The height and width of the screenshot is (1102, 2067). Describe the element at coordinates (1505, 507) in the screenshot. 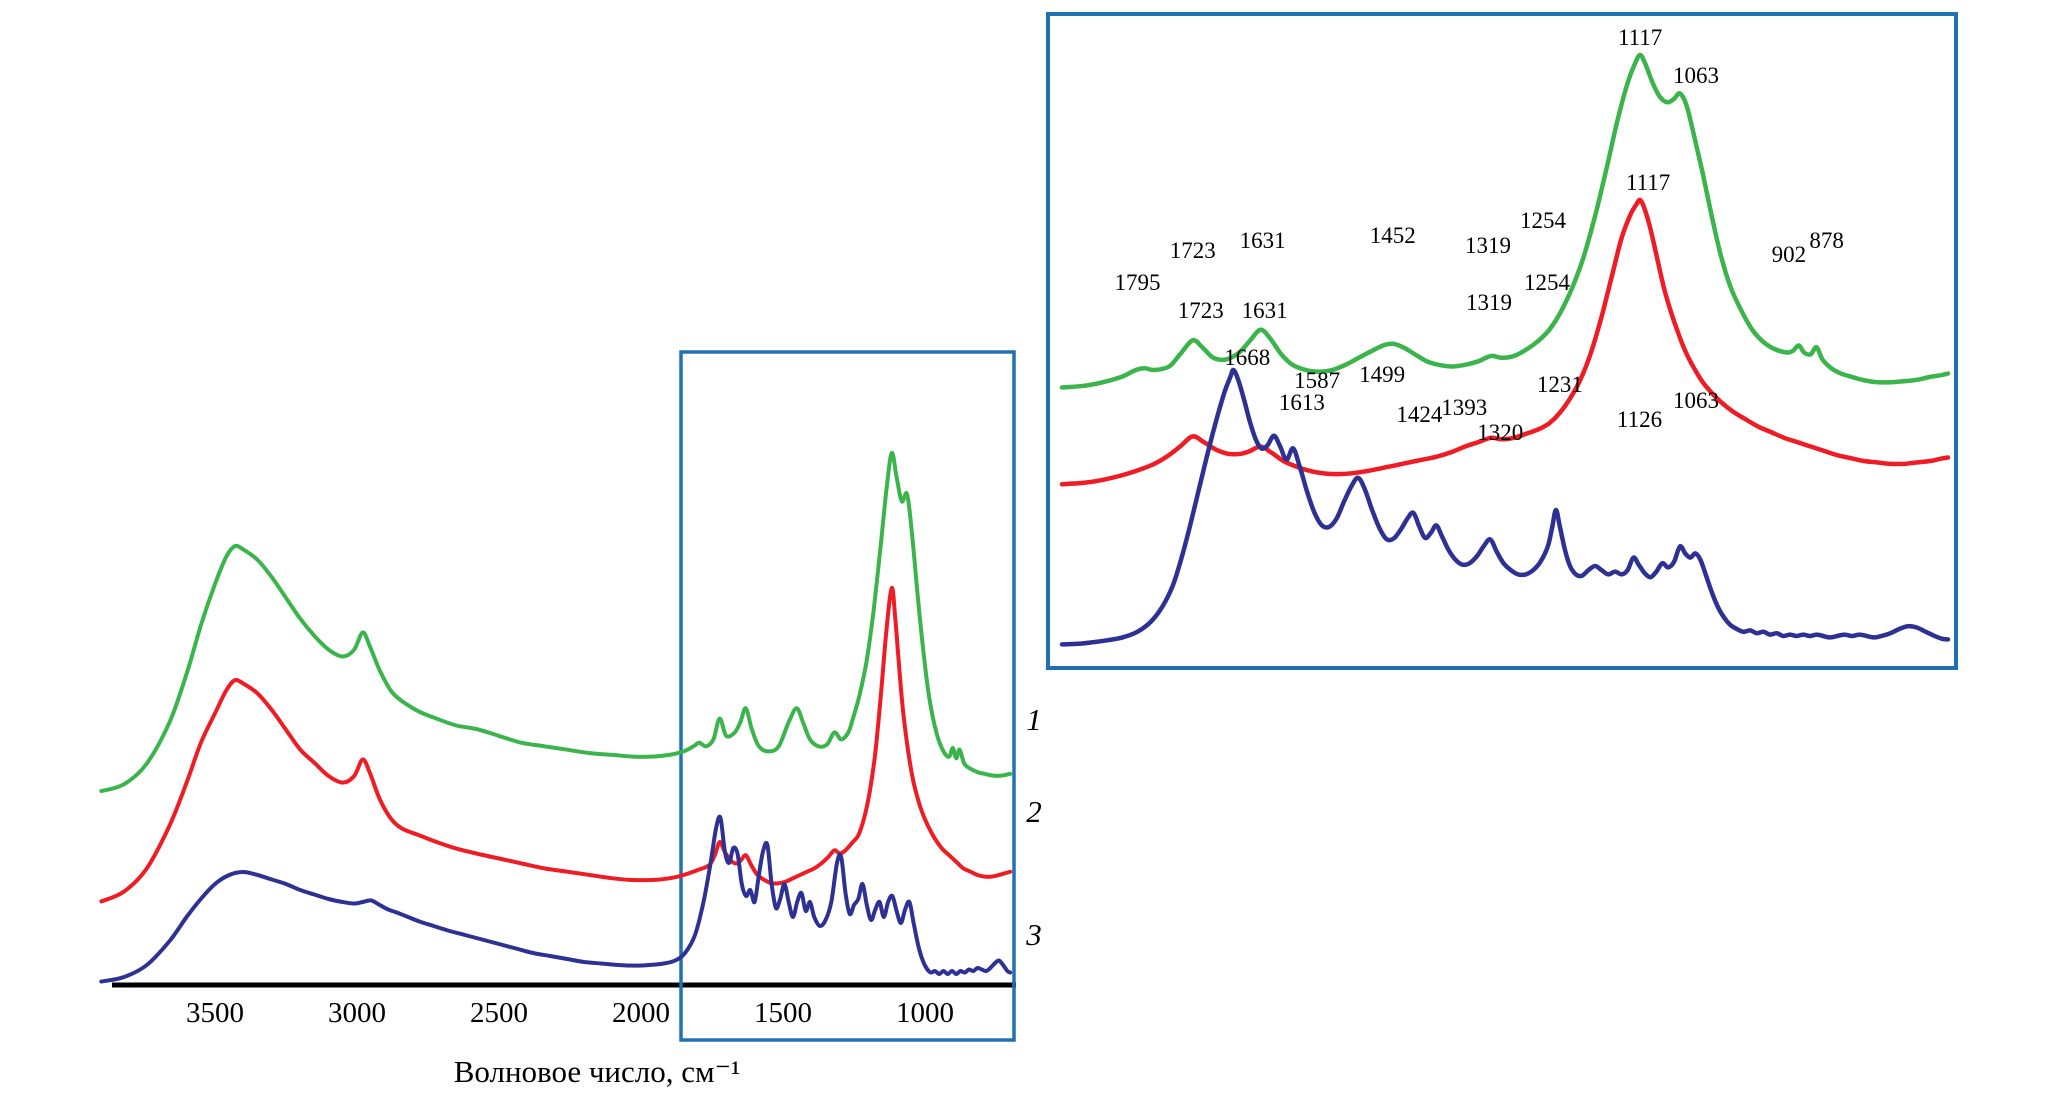

I see `spectrum-curve-3-inset` at that location.